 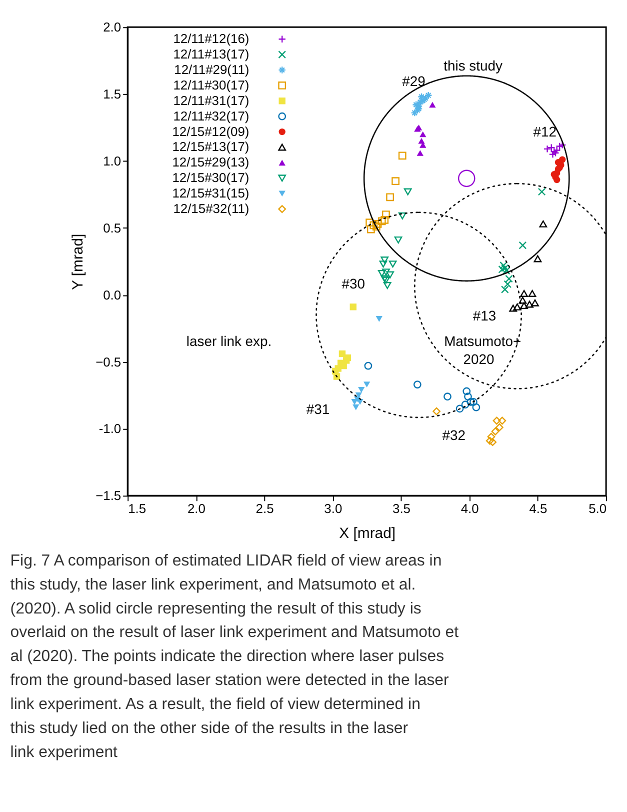 What do you see at coordinates (211, 146) in the screenshot?
I see `legend-label: 12/15#13(17)` at bounding box center [211, 146].